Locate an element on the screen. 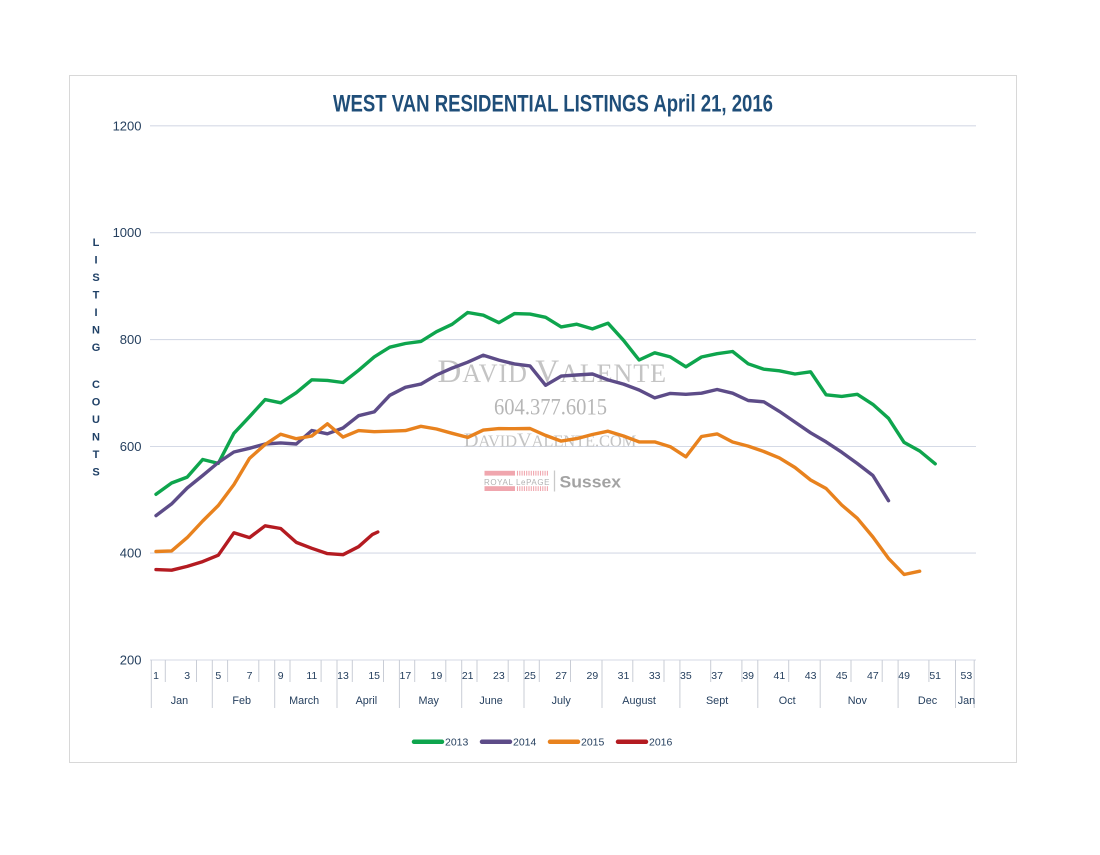  svg-text: C is located at coordinates (96, 385).